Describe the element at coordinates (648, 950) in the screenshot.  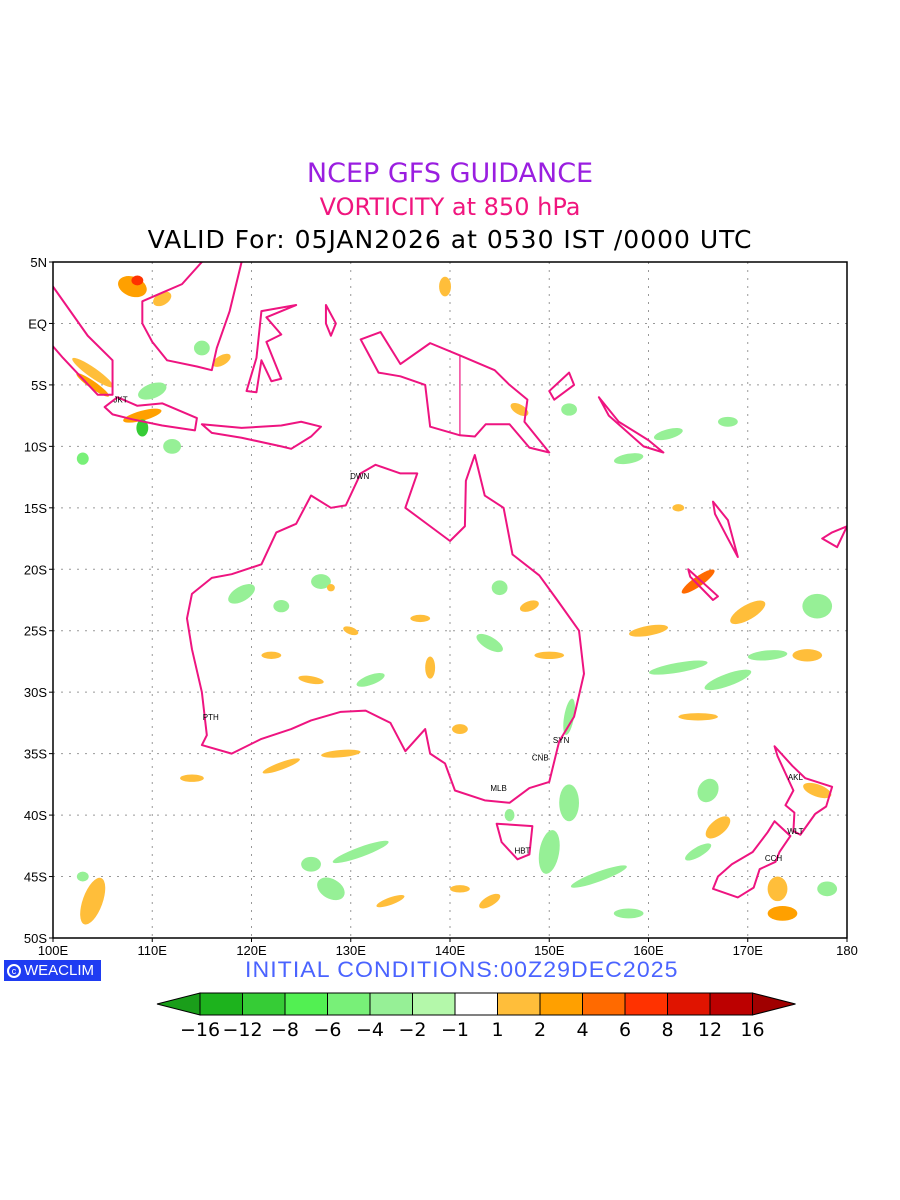
I see `x-tick-label: 160E` at that location.